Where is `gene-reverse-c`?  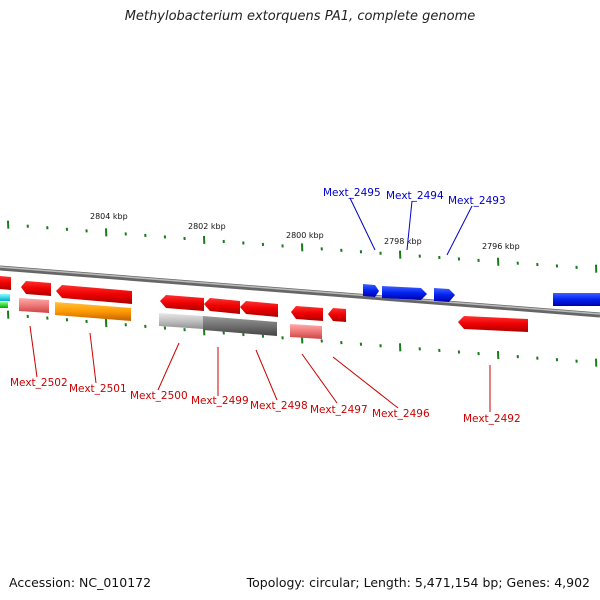
gene-reverse-c is located at coordinates (222, 306).